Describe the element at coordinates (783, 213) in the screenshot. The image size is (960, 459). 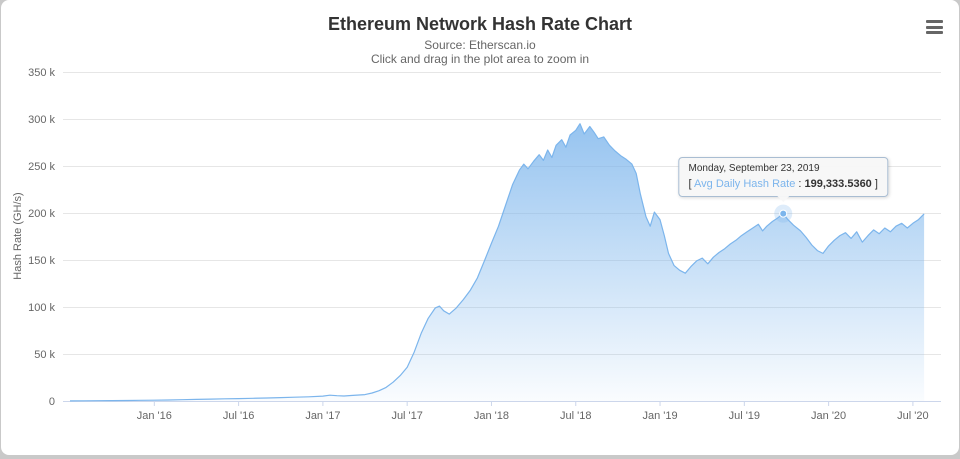
I see `point-marker` at that location.